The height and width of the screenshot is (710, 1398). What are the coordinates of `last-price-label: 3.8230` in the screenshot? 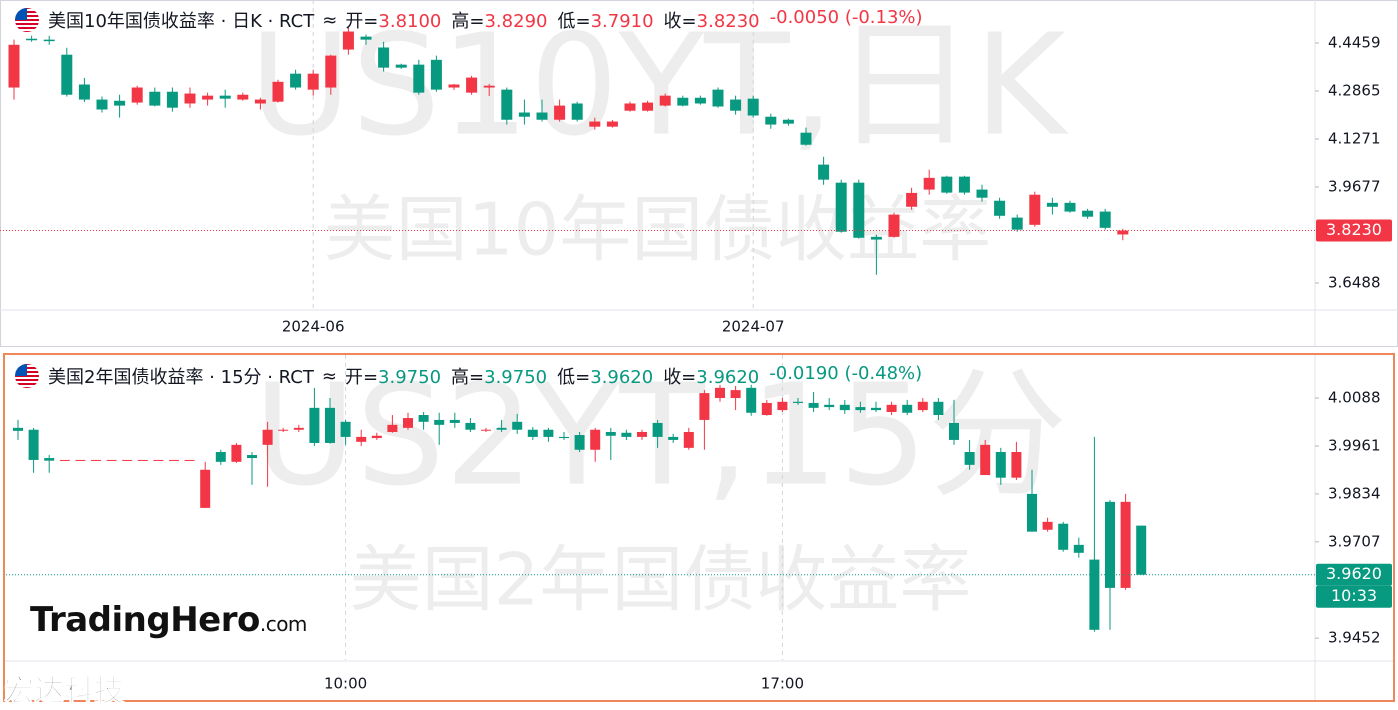 It's located at (1354, 229).